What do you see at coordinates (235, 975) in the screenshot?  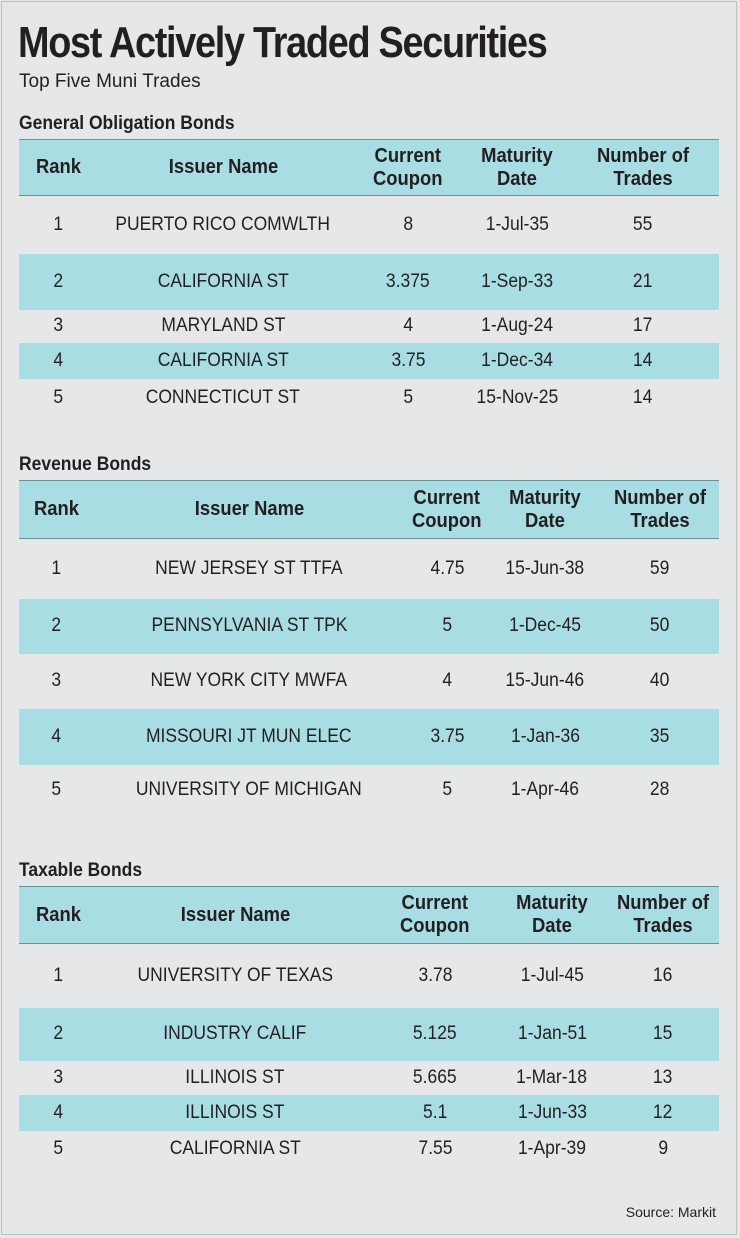 I see `issuer-cell-text: UNIVERSITY OF TEXAS` at bounding box center [235, 975].